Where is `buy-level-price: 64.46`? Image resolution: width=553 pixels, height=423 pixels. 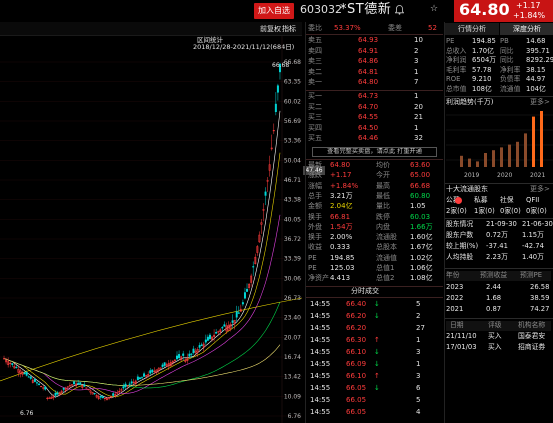
buy-level-price: 64.46 is located at coordinates (368, 138).